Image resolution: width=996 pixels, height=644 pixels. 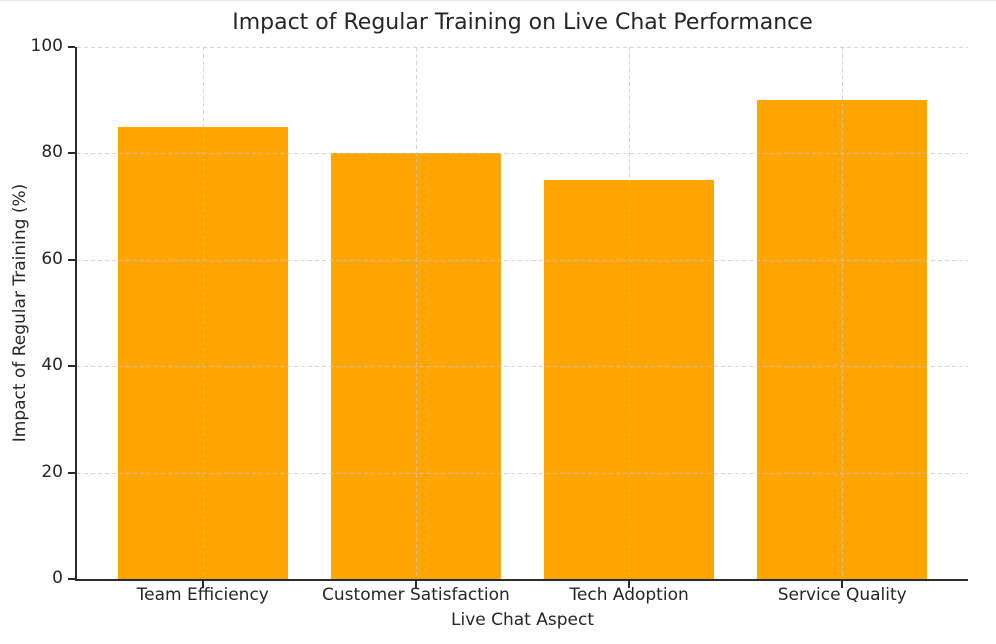 What do you see at coordinates (415, 584) in the screenshot?
I see `x-tick-mark-customer-satisfaction` at bounding box center [415, 584].